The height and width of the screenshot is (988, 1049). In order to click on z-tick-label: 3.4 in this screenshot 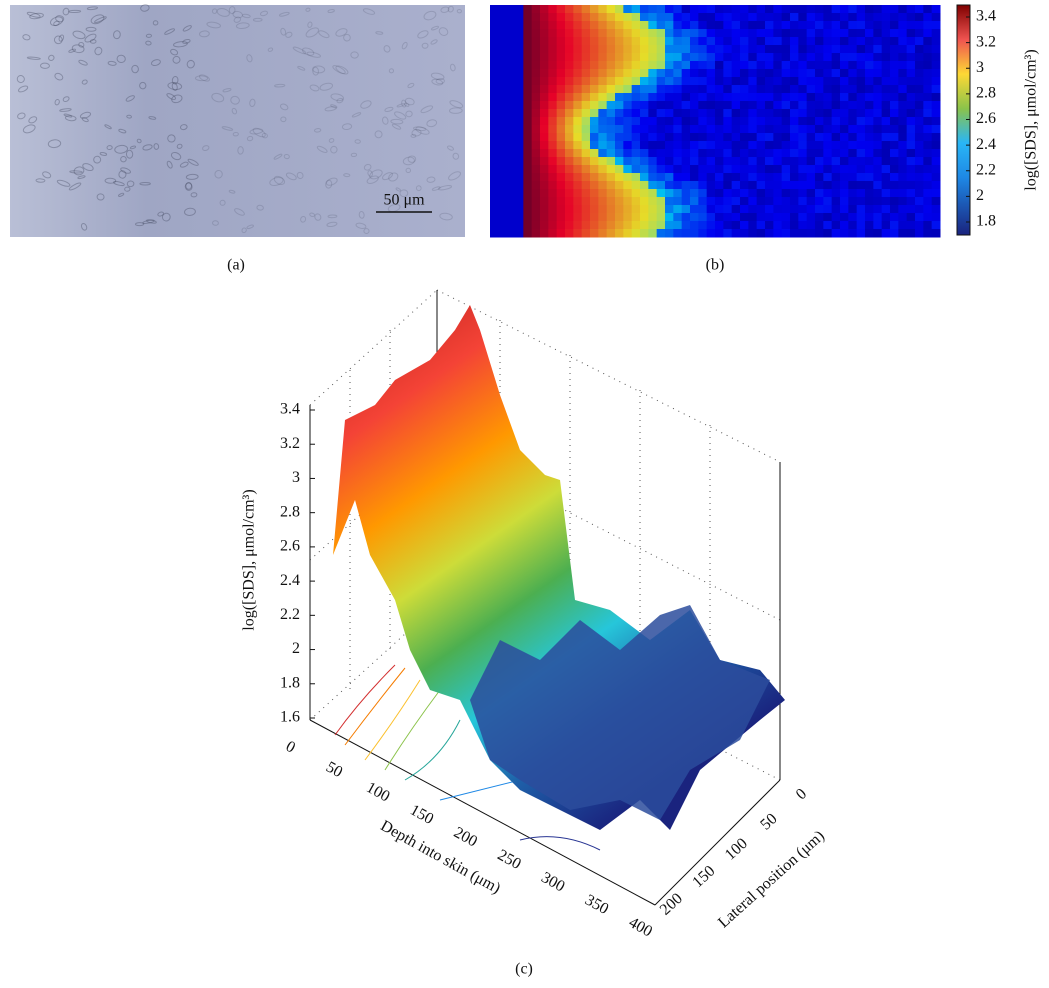, I will do `click(290, 409)`.